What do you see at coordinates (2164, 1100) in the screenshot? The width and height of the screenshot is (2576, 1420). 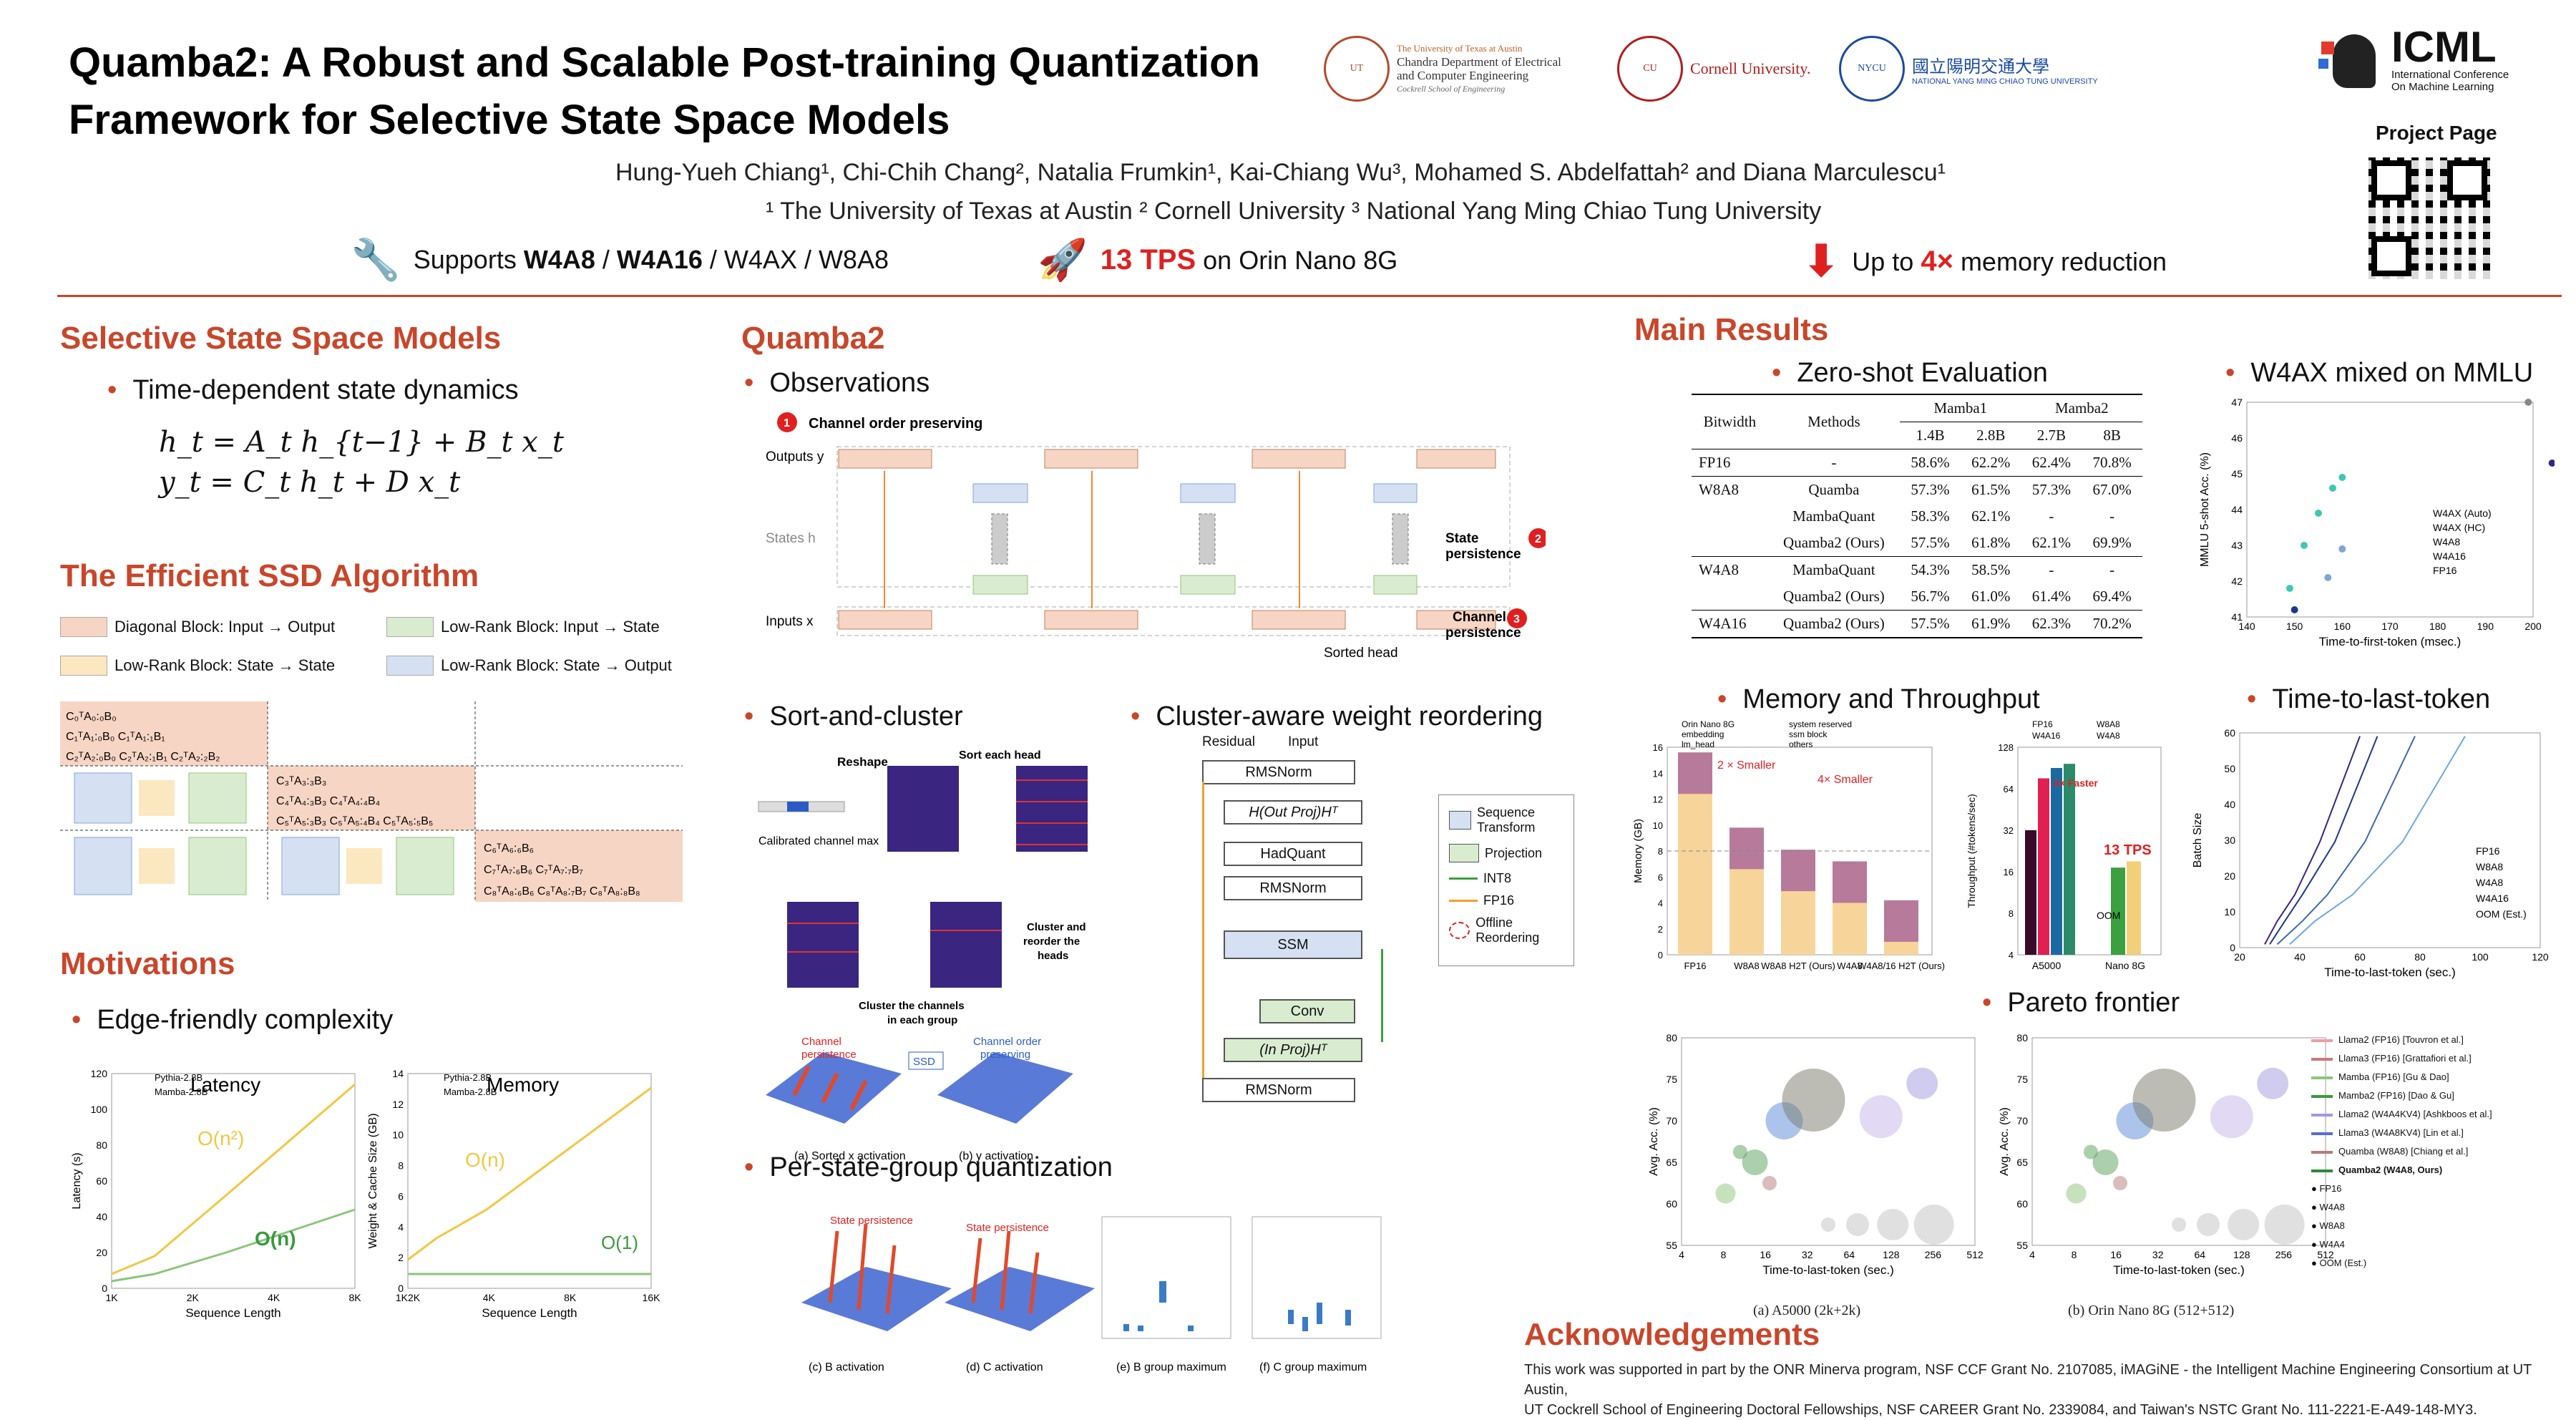 I see `bubble` at bounding box center [2164, 1100].